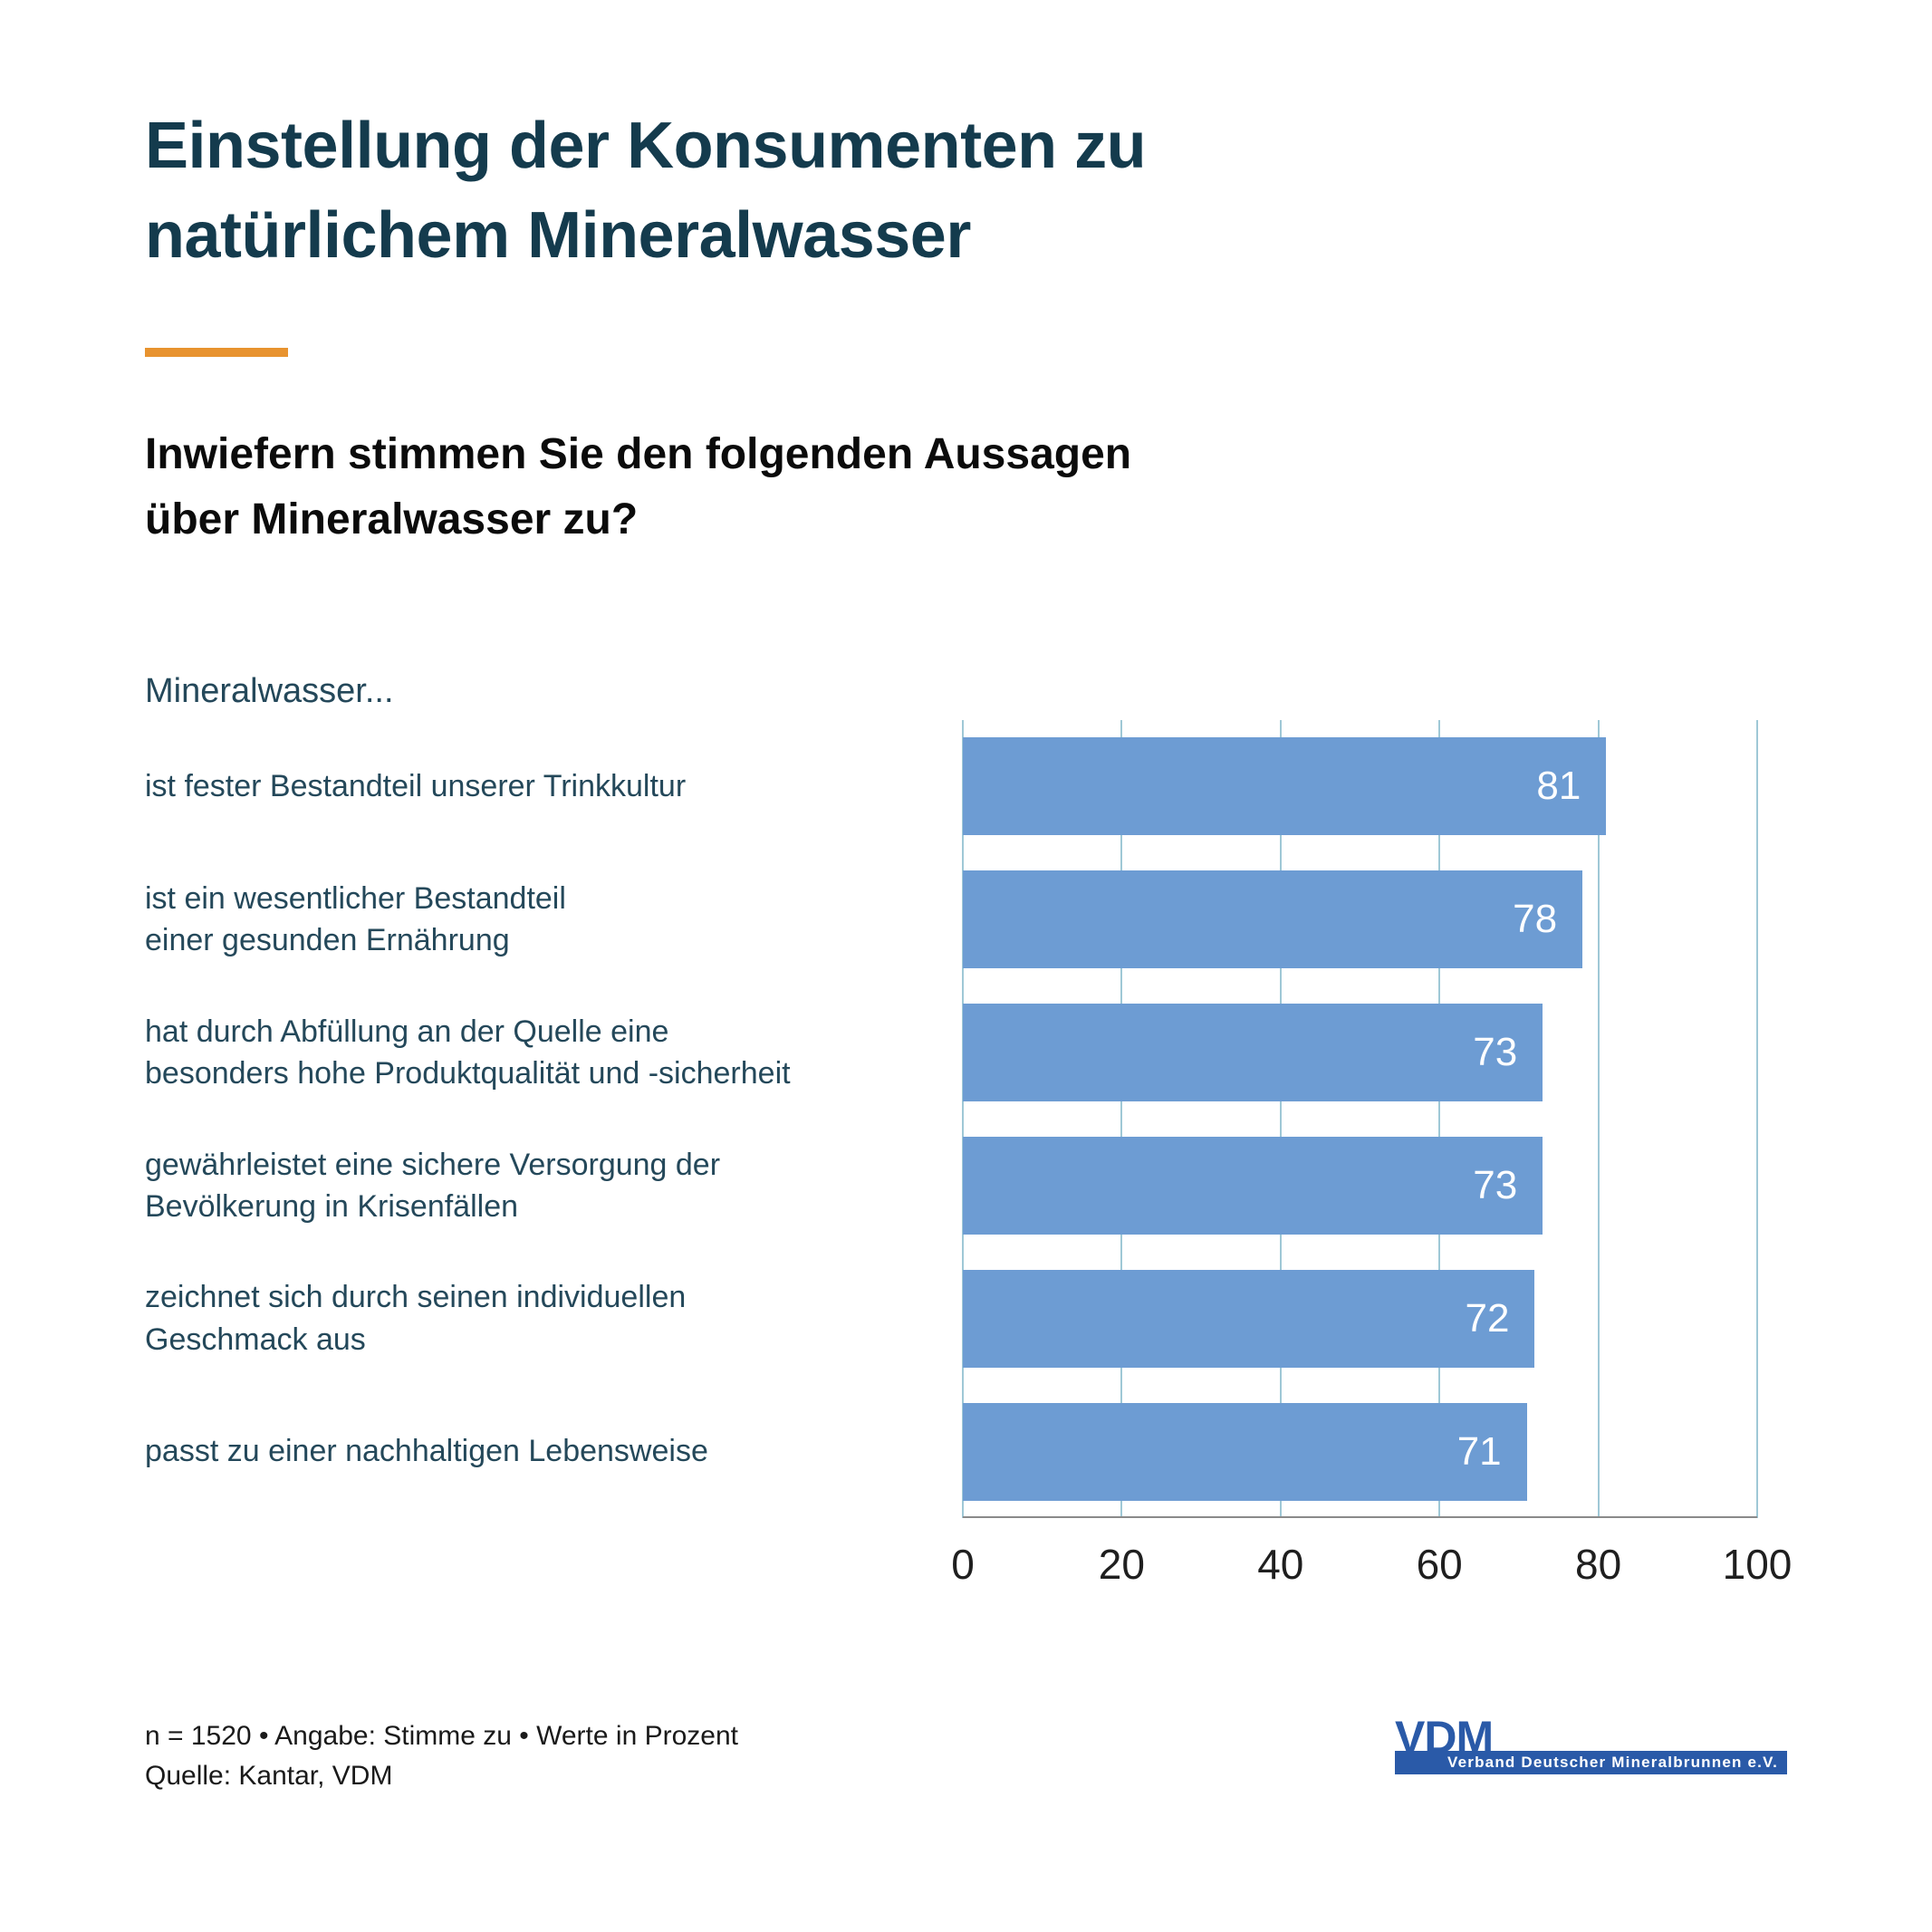  What do you see at coordinates (1612, 1762) in the screenshot?
I see `vdm-logo-name: Verband Deutscher Mineralbrunnen e.V.` at bounding box center [1612, 1762].